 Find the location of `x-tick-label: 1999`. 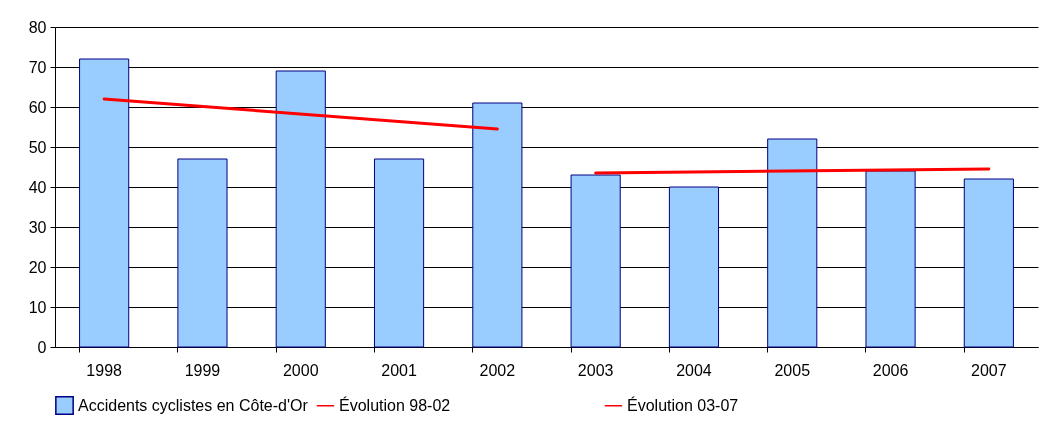

x-tick-label: 1999 is located at coordinates (202, 370).